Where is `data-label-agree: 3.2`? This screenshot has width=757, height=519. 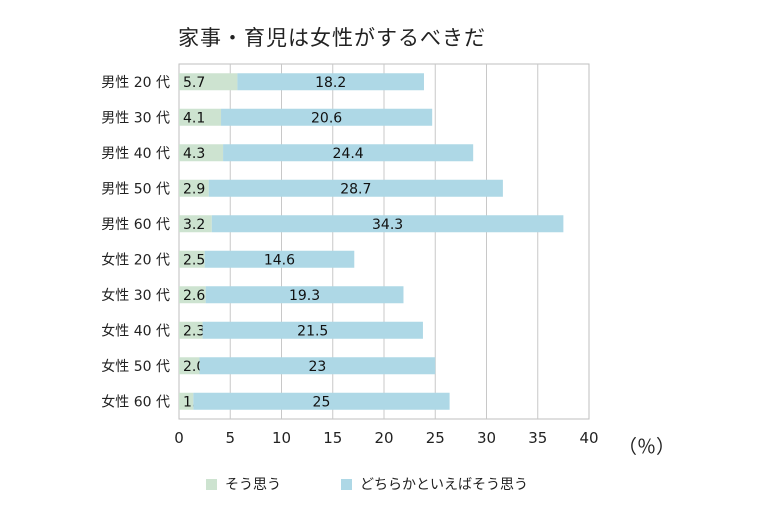
data-label-agree: 3.2 is located at coordinates (194, 225).